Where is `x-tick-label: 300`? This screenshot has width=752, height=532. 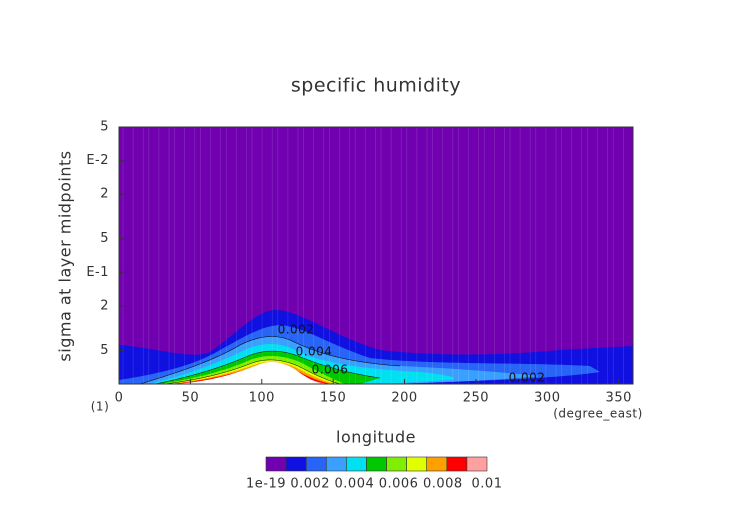
x-tick-label: 300 is located at coordinates (547, 398).